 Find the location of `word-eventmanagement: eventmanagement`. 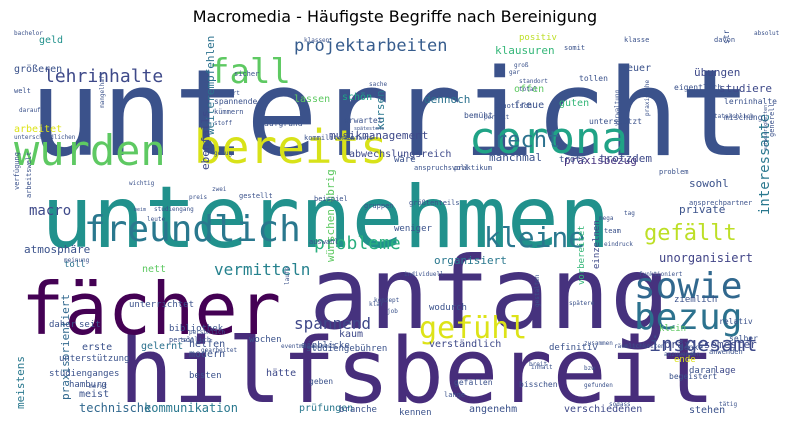

word-eventmanagement: eventmanagement is located at coordinates (308, 346).